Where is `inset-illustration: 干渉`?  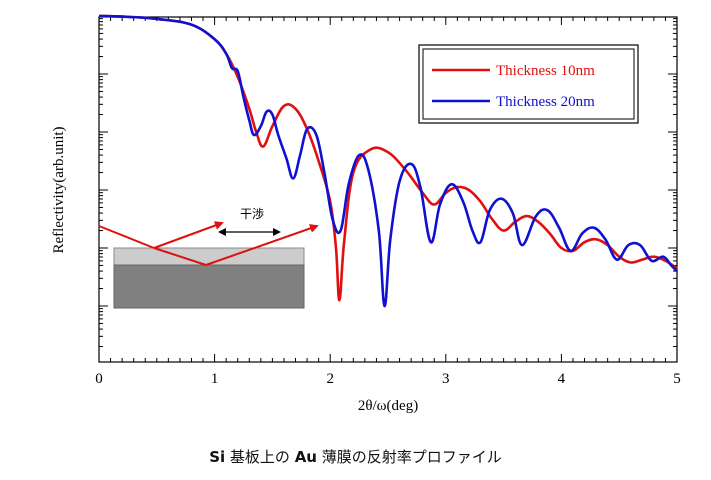
inset-illustration: 干渉 is located at coordinates (208, 257).